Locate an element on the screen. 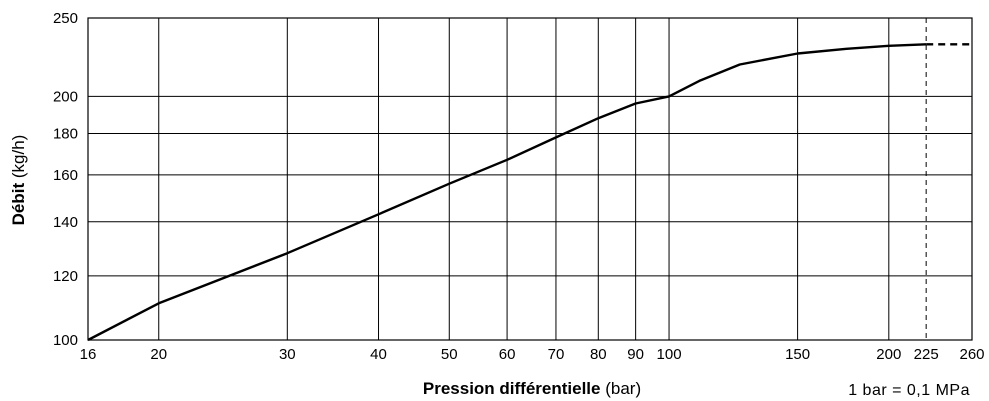  y-axis-title: Débit (kg/h) is located at coordinates (18, 180).